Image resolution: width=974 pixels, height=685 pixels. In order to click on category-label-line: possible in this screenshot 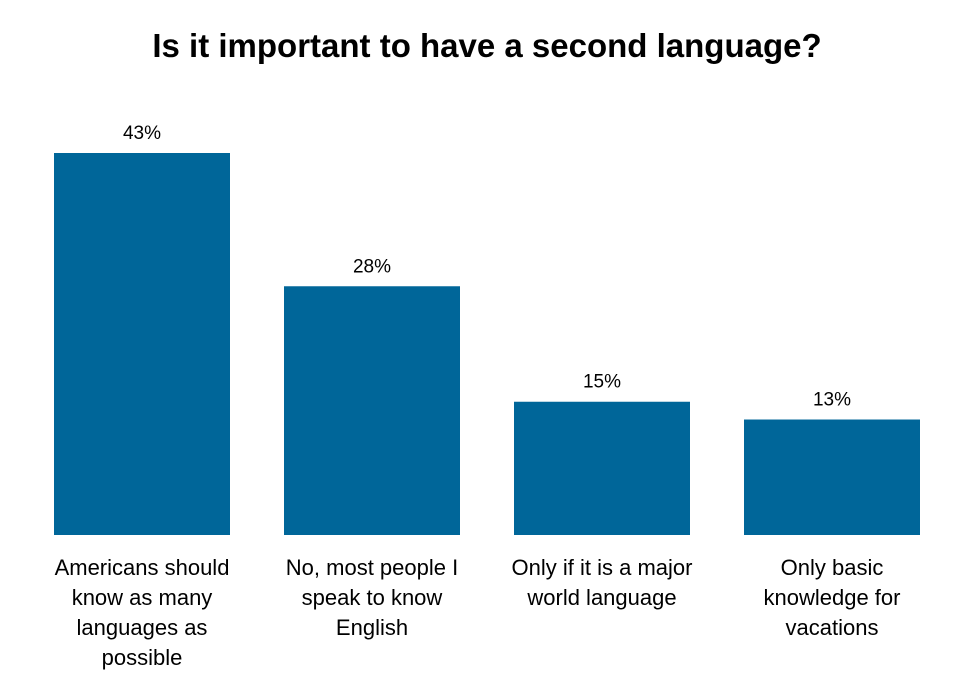, I will do `click(142, 657)`.